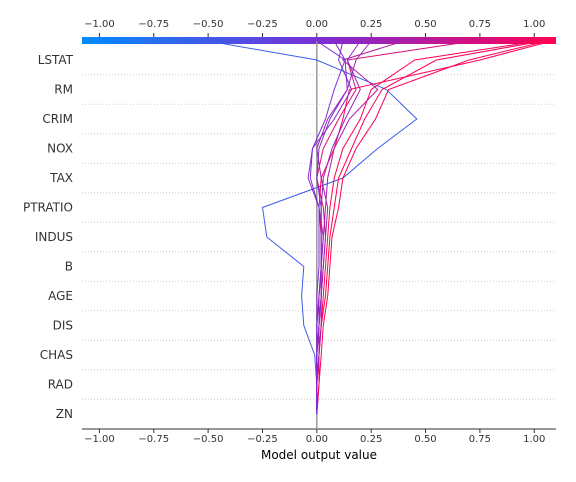  Describe the element at coordinates (371, 439) in the screenshot. I see `x-tick-label-bottom: 0.25` at that location.